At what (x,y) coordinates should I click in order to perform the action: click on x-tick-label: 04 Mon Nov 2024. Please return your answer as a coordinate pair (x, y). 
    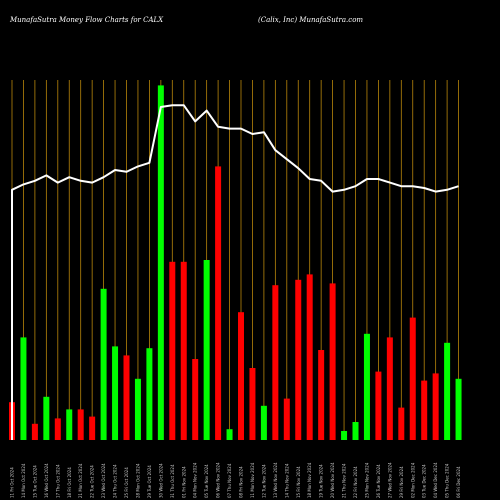
    Looking at the image, I should click on (195, 480).